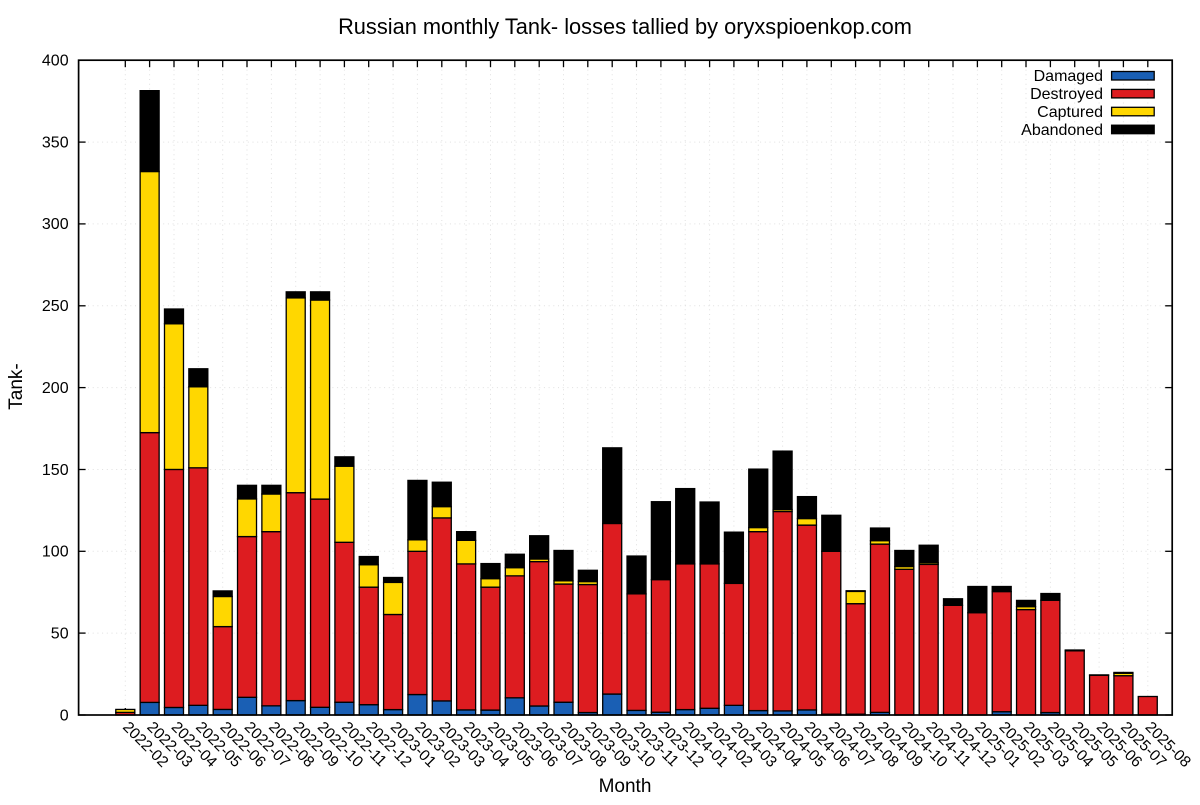 The image size is (1200, 805). I want to click on svg-text: Destroyed, so click(1066, 94).